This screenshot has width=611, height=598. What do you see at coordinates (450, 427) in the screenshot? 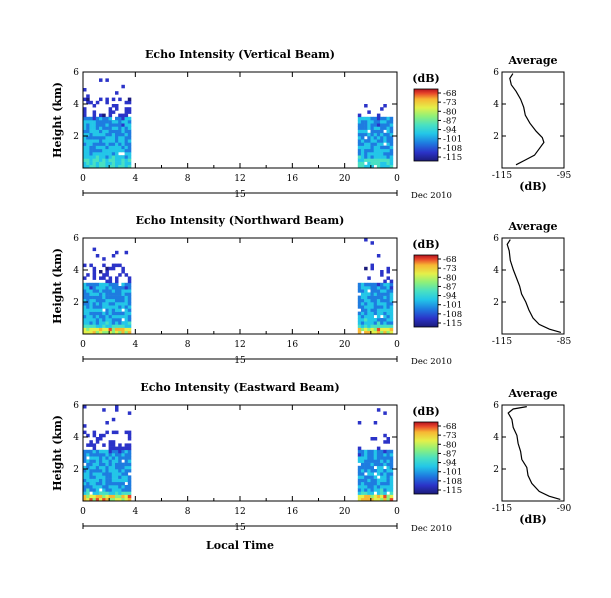
I see `colorbar-tick-label: -68` at bounding box center [450, 427].